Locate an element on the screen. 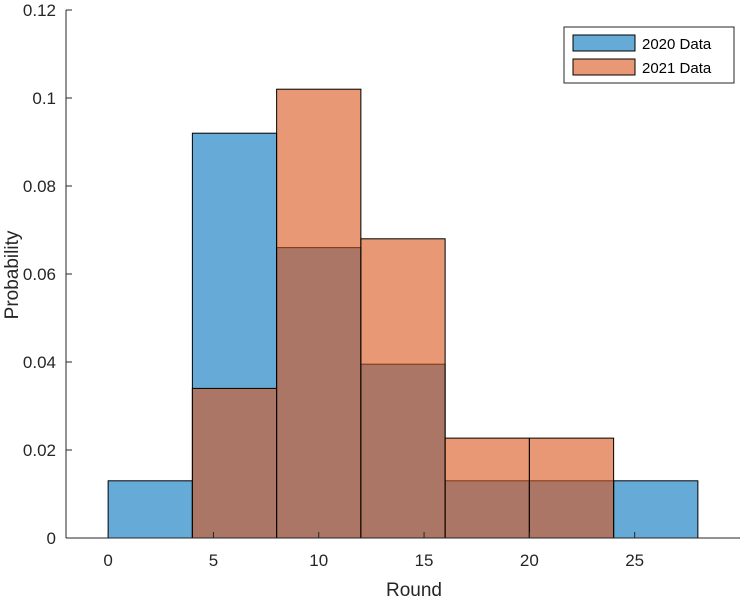 The image size is (750, 600). y-tick-label: 0 is located at coordinates (51, 538).